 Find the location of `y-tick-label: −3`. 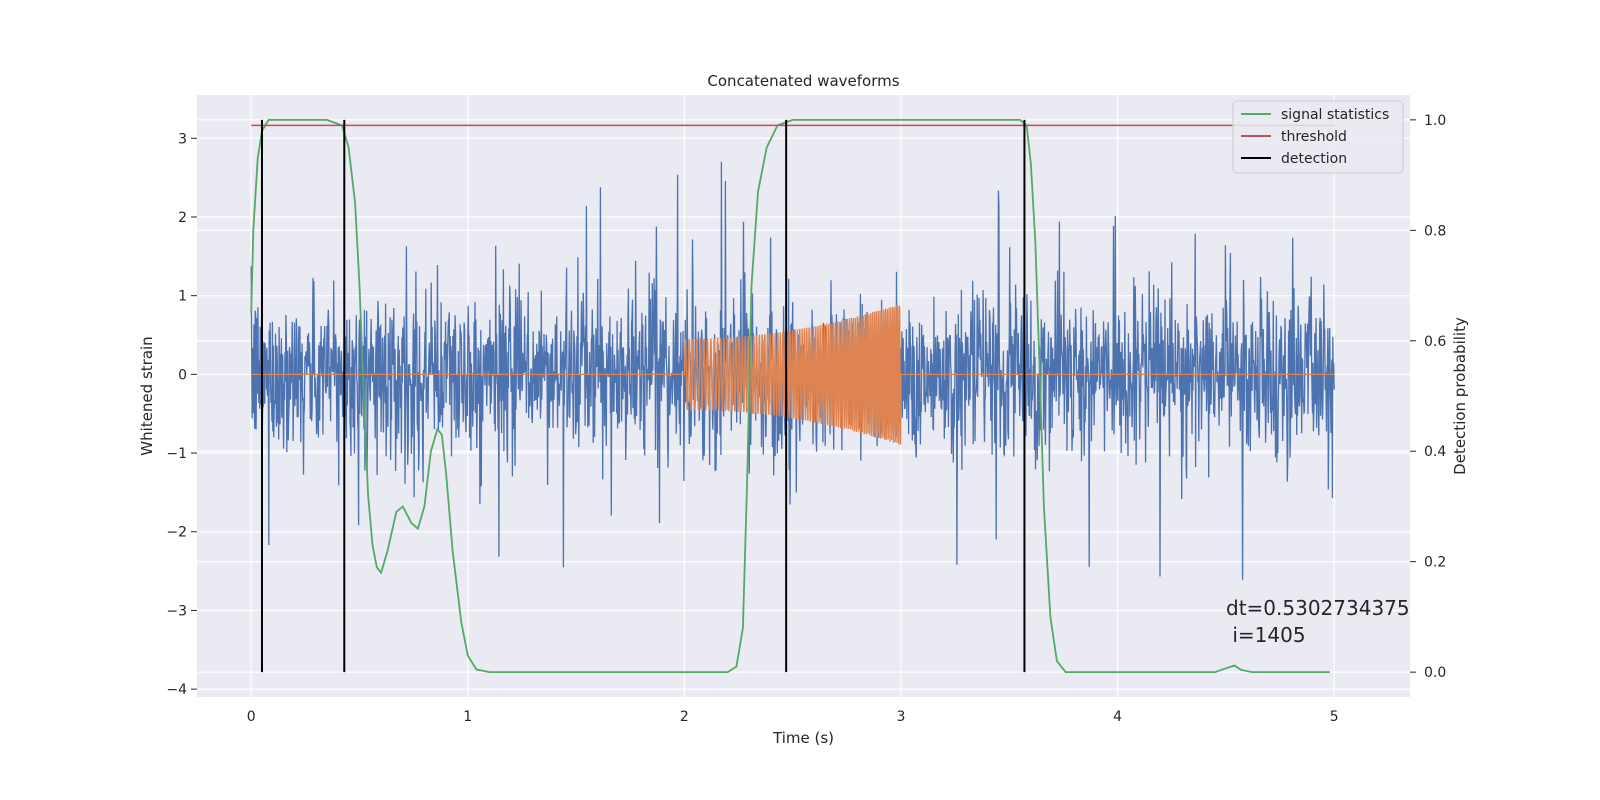

y-tick-label: −3 is located at coordinates (176, 611).